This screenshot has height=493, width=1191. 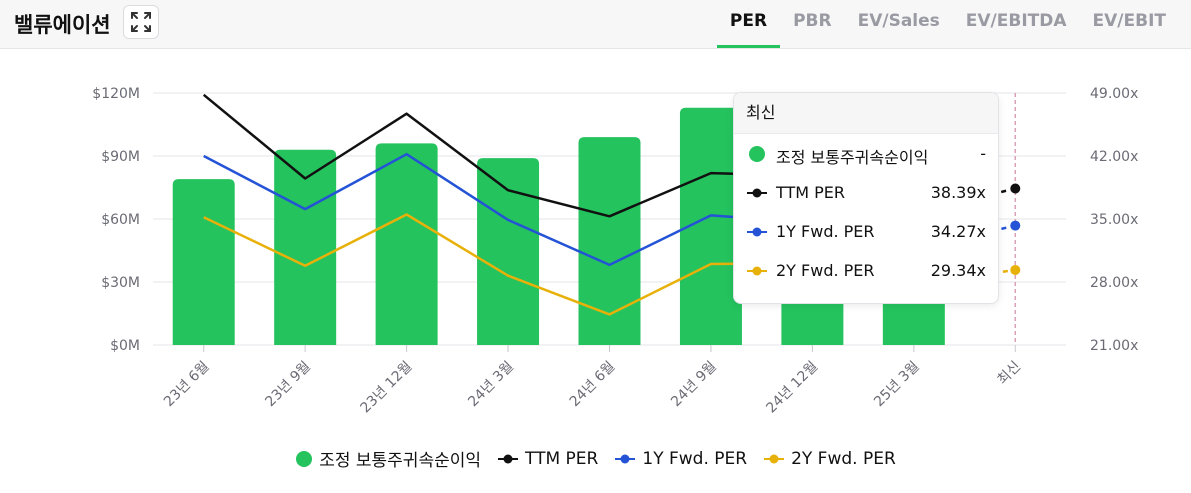 I want to click on tooltip-fwd2-line-icon, so click(x=757, y=271).